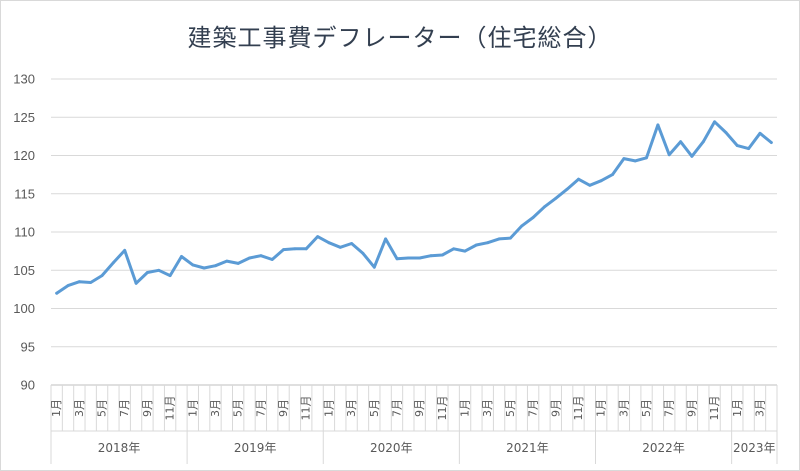  I want to click on y-tick-label: 115, so click(24, 193).